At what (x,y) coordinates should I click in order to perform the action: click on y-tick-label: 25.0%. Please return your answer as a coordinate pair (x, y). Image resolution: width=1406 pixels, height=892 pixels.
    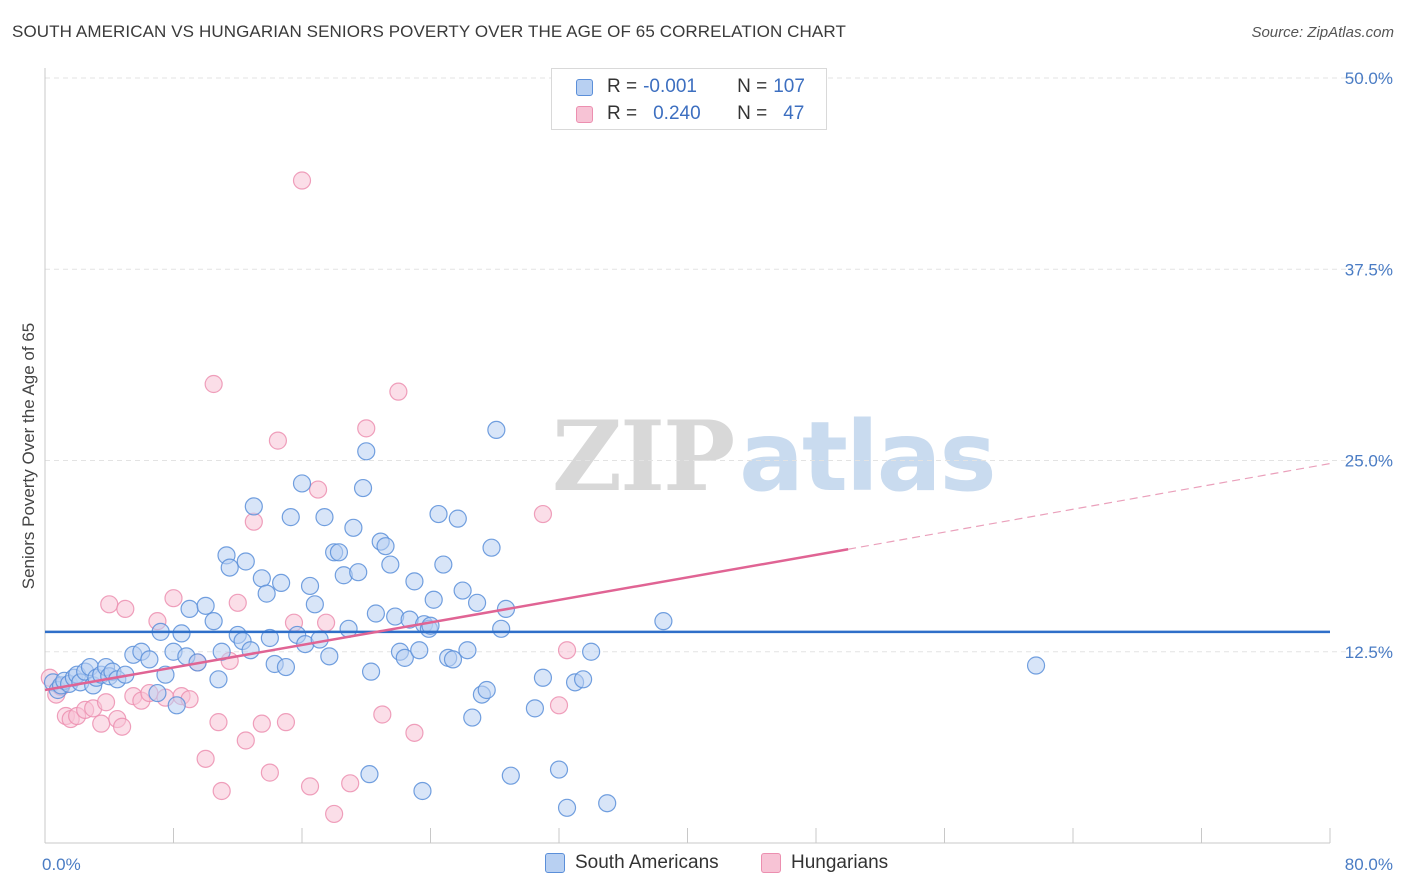
    Looking at the image, I should click on (1369, 461).